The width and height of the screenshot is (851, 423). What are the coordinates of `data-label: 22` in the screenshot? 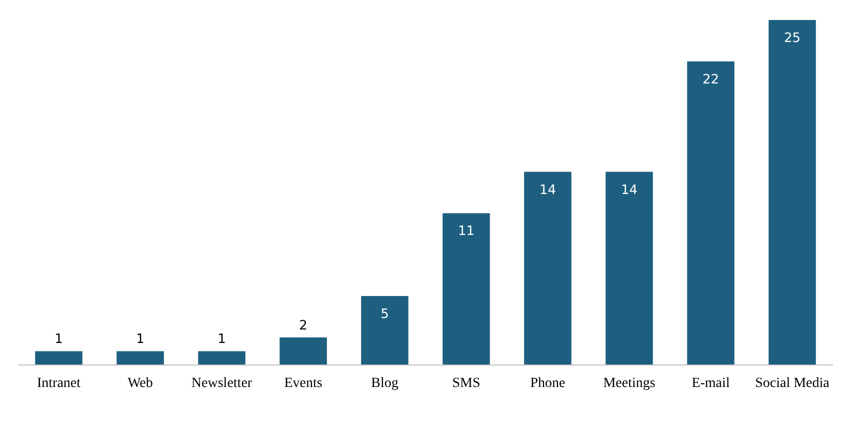 It's located at (711, 80).